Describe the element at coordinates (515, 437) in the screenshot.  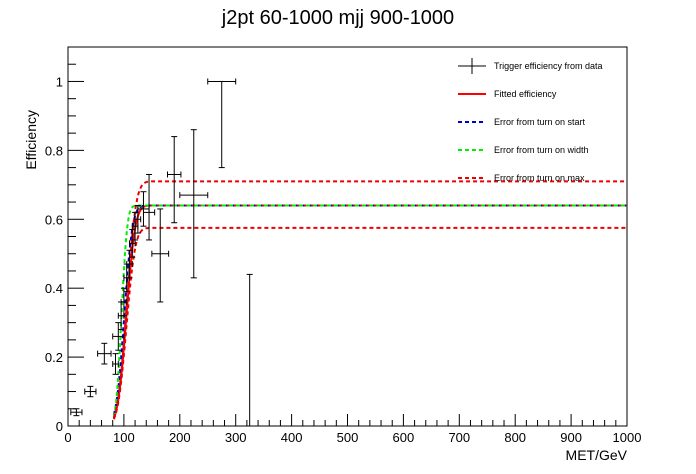
I see `x-tick-label: 800` at that location.